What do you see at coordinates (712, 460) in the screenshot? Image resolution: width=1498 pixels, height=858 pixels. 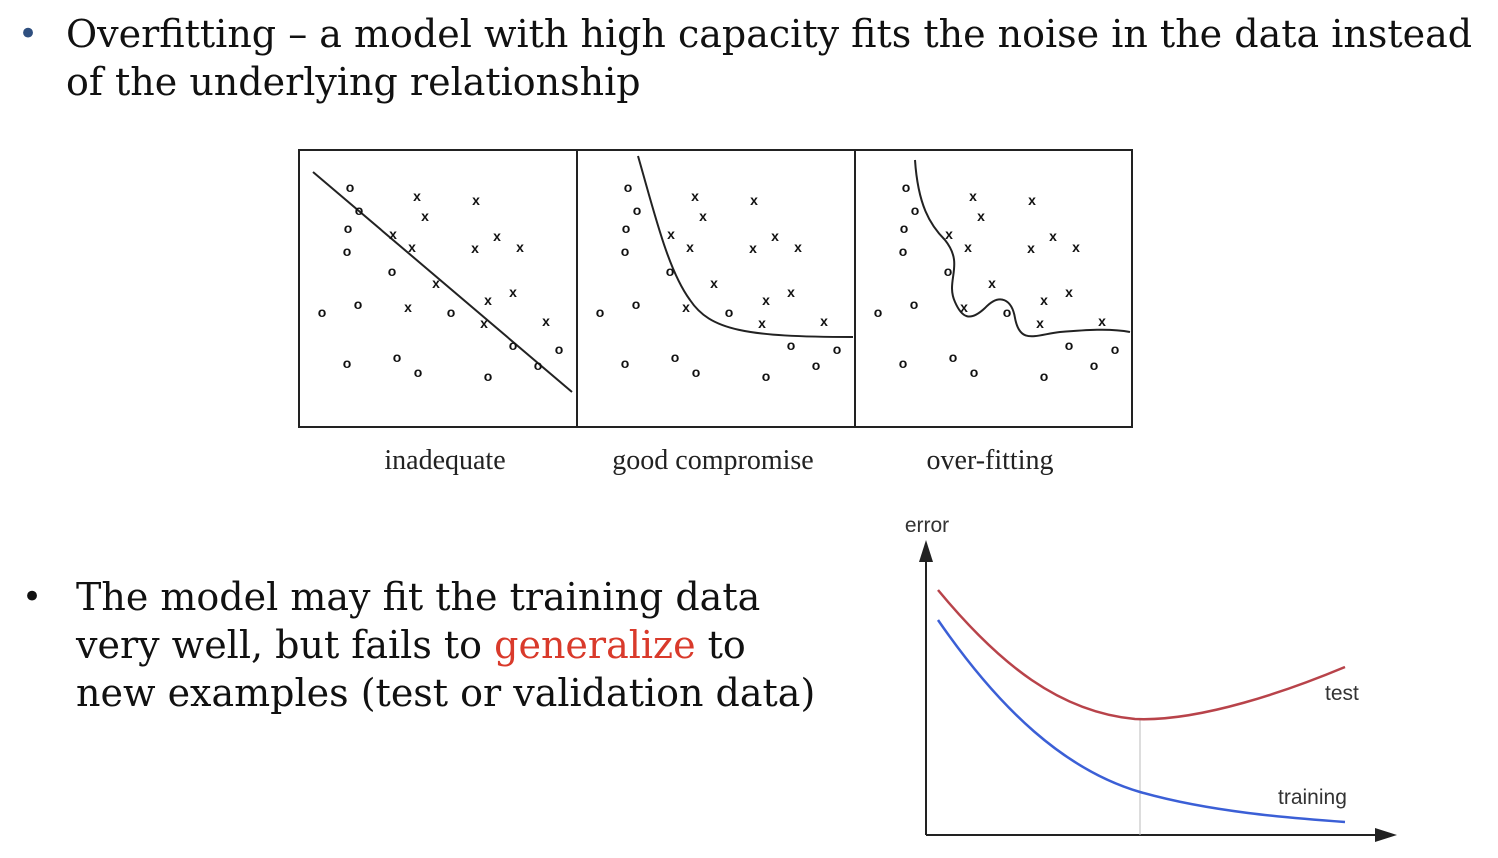 I see `panel-caption-good-compromise: good compromise` at bounding box center [712, 460].